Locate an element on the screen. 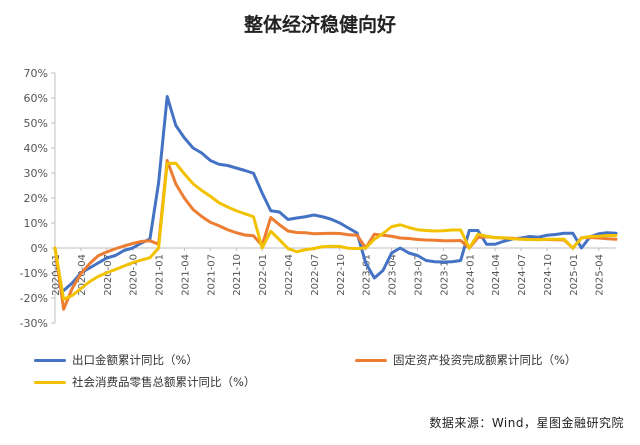 The width and height of the screenshot is (640, 445). x-tick-label: 2022-01 is located at coordinates (263, 275).